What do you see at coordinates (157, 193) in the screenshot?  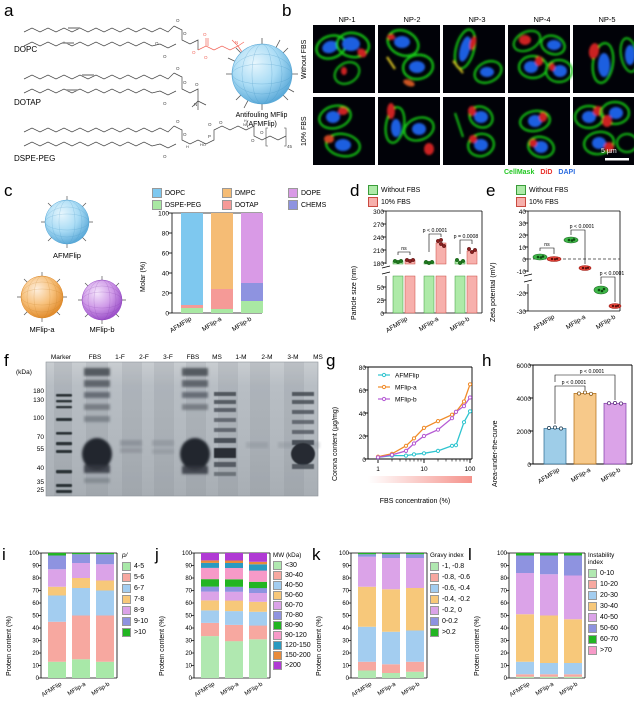 I see `legend-swatch-dopc` at bounding box center [157, 193].